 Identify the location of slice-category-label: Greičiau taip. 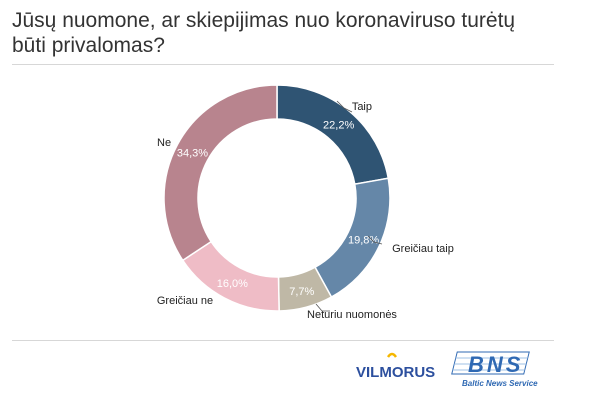
(423, 249).